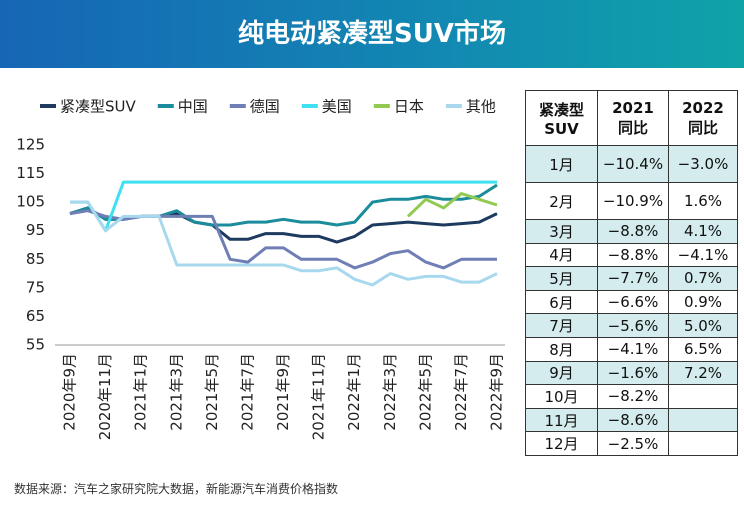  Describe the element at coordinates (561, 231) in the screenshot. I see `table-cell: 3月` at that location.